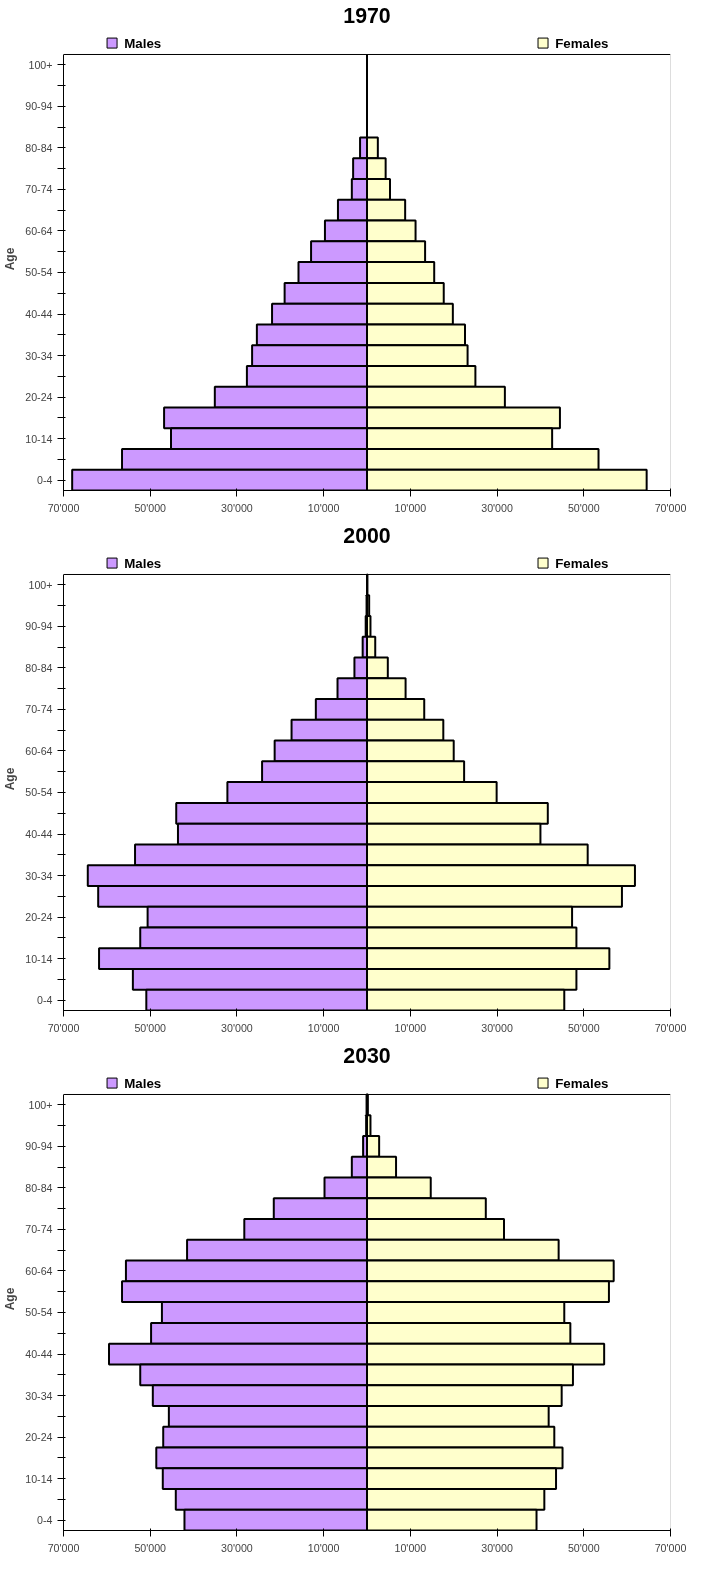 The height and width of the screenshot is (1582, 703). I want to click on chart-title: 2030, so click(367, 1055).